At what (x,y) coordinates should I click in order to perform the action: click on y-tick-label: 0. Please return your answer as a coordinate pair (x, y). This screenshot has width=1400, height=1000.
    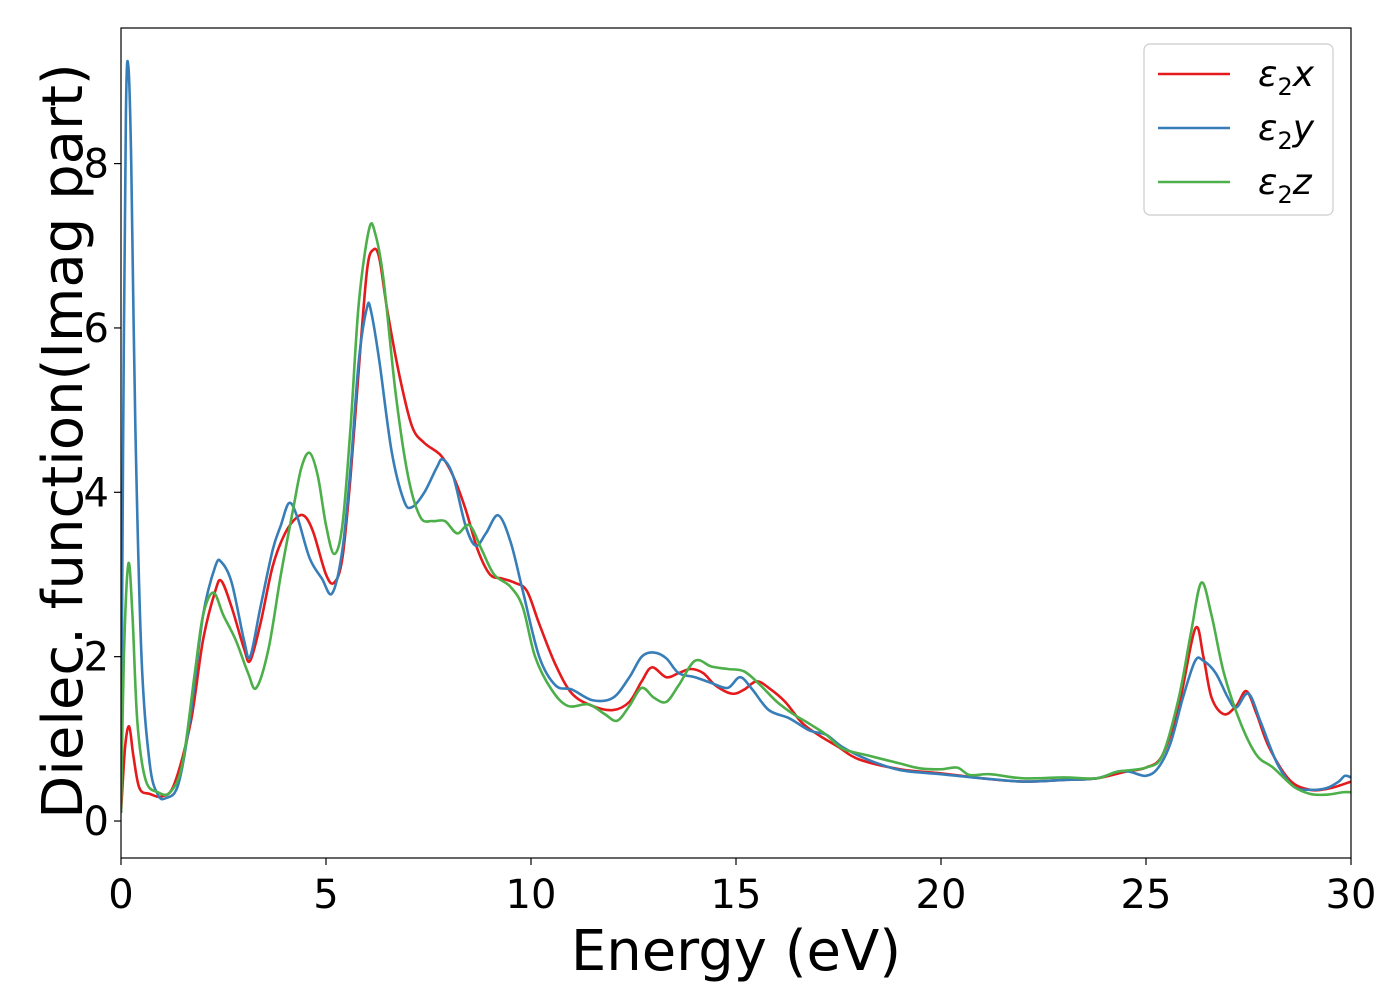
    Looking at the image, I should click on (96, 822).